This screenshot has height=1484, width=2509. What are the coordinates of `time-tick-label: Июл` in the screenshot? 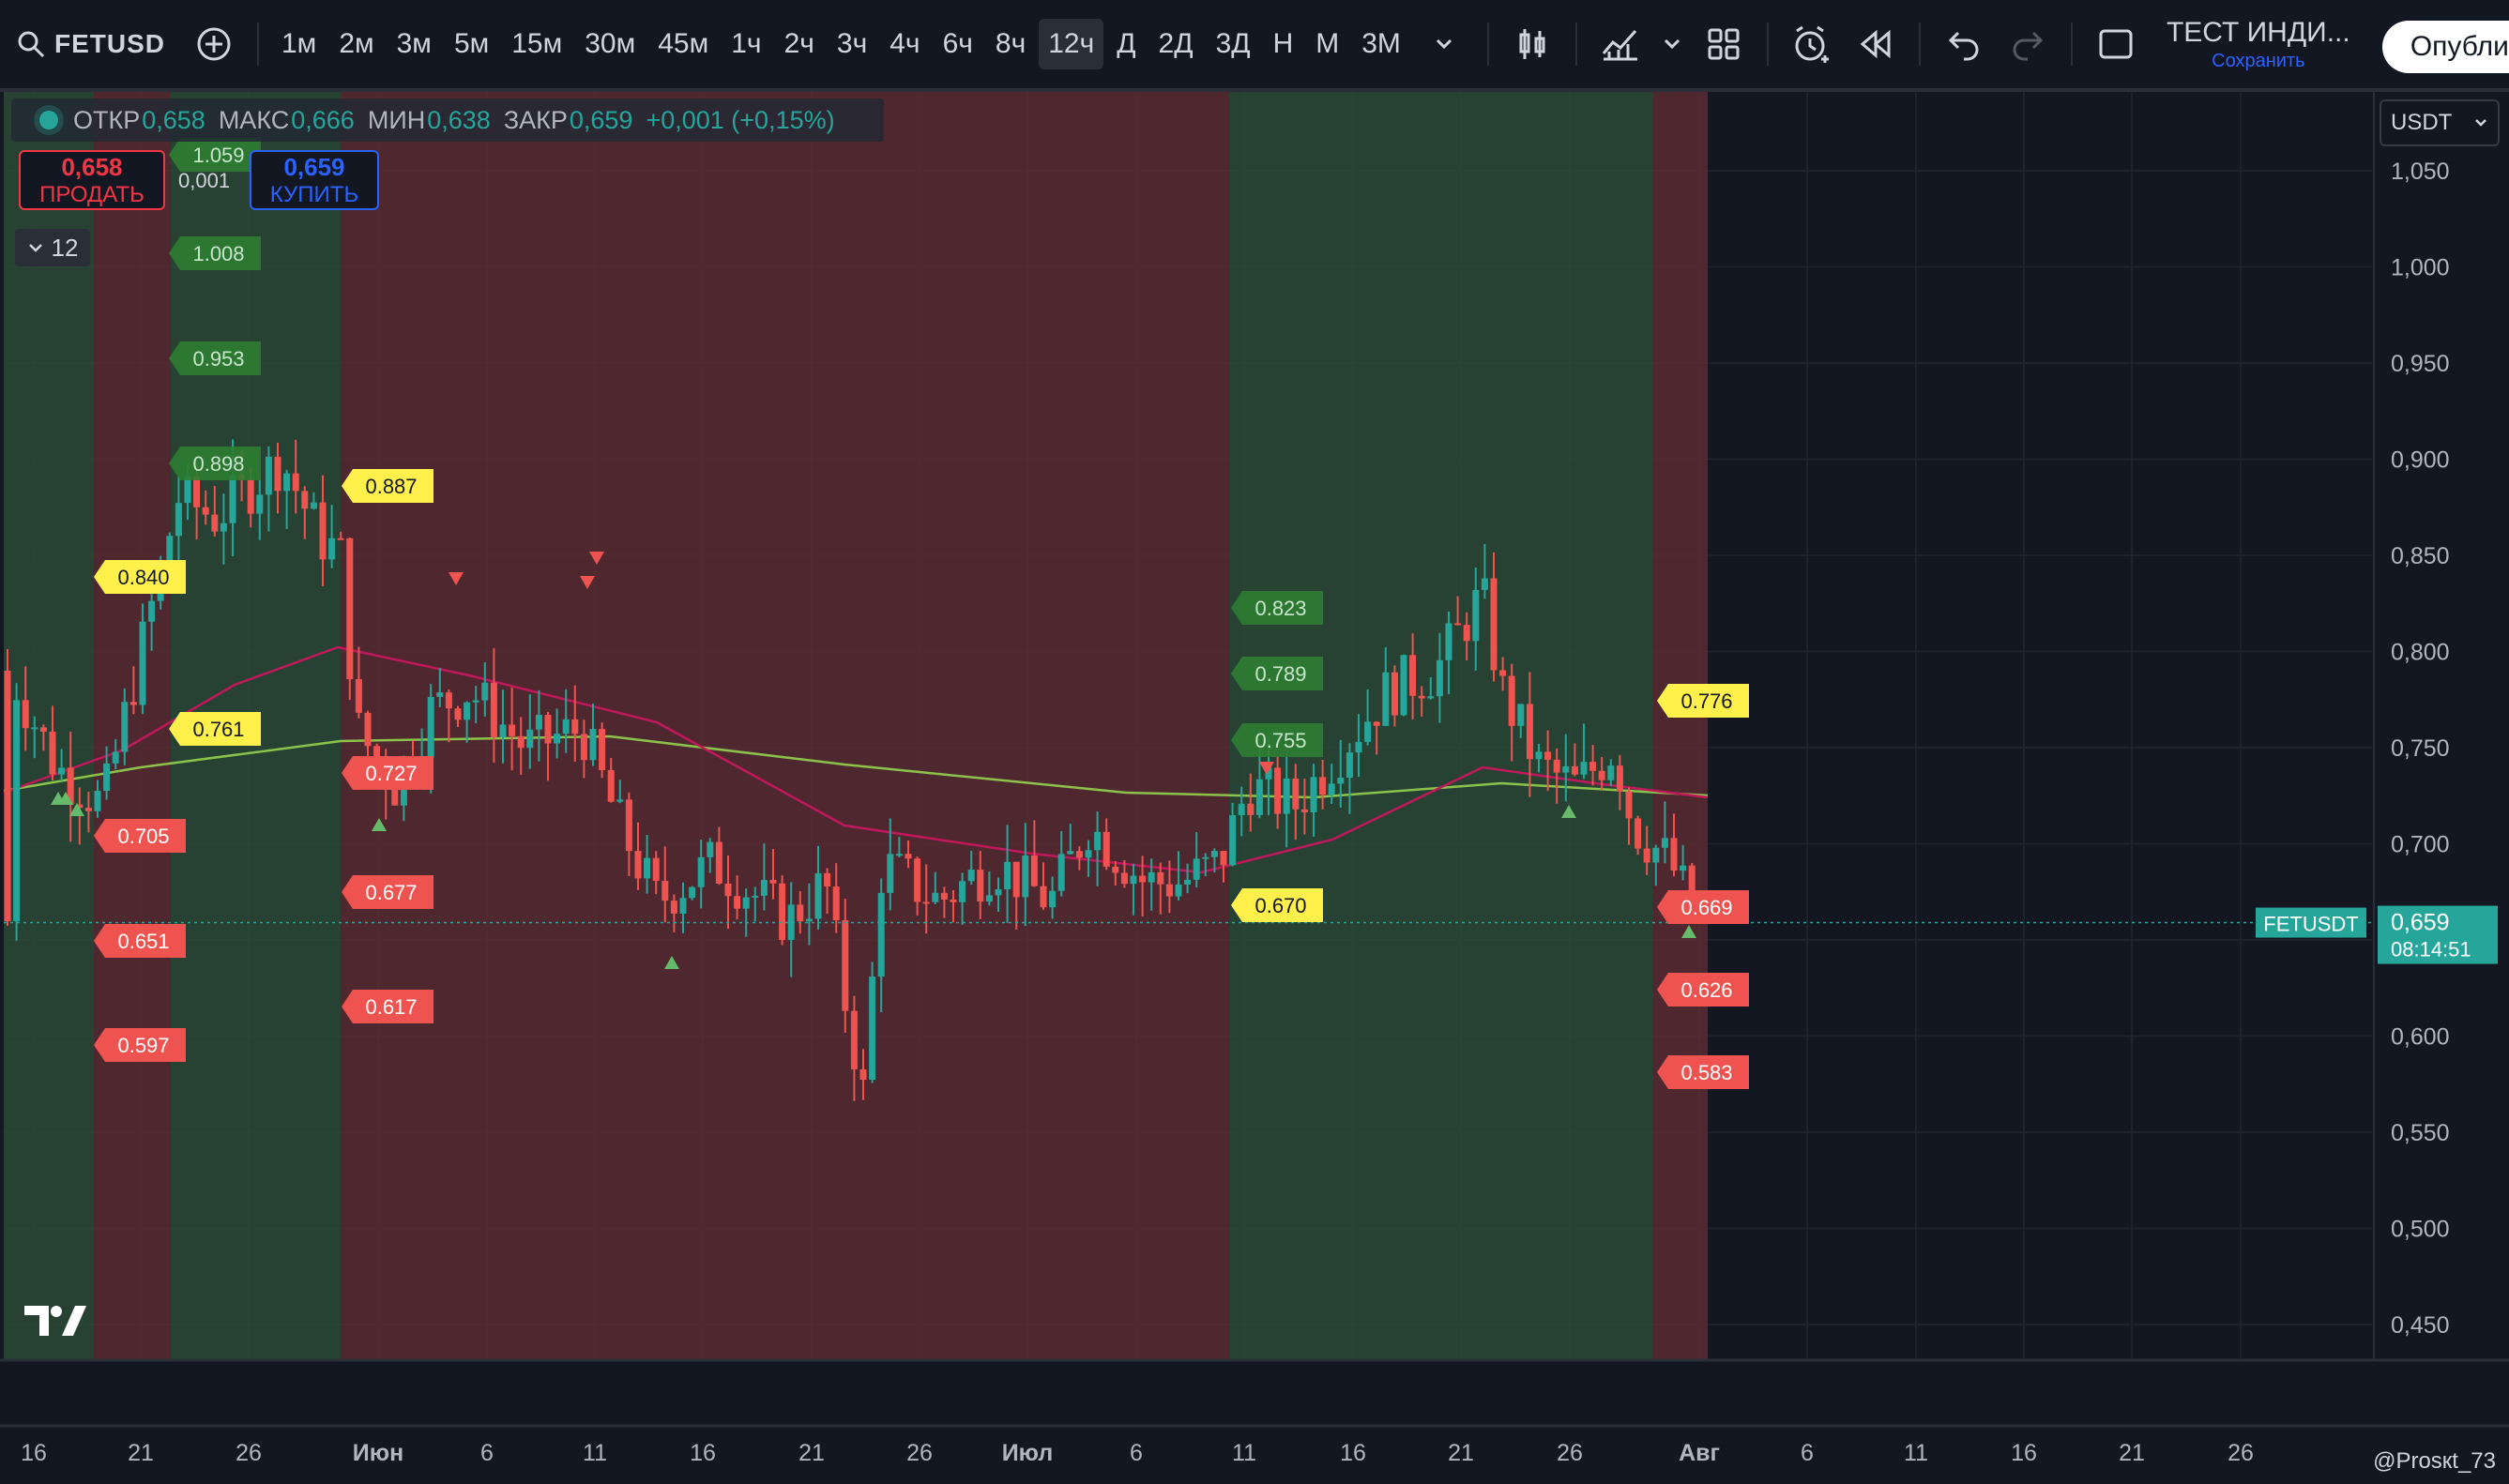 It's located at (1028, 1453).